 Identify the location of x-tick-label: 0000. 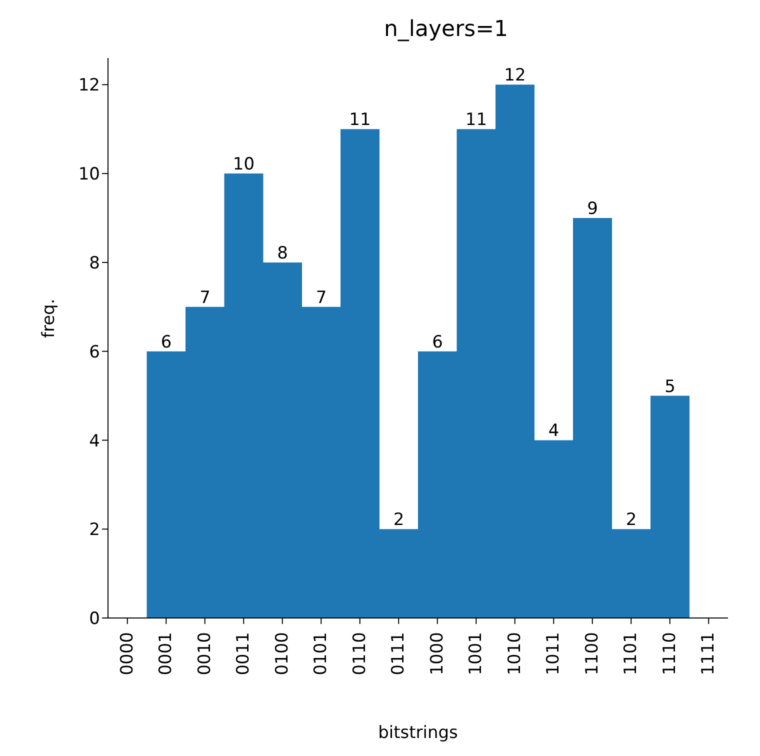
(127, 654).